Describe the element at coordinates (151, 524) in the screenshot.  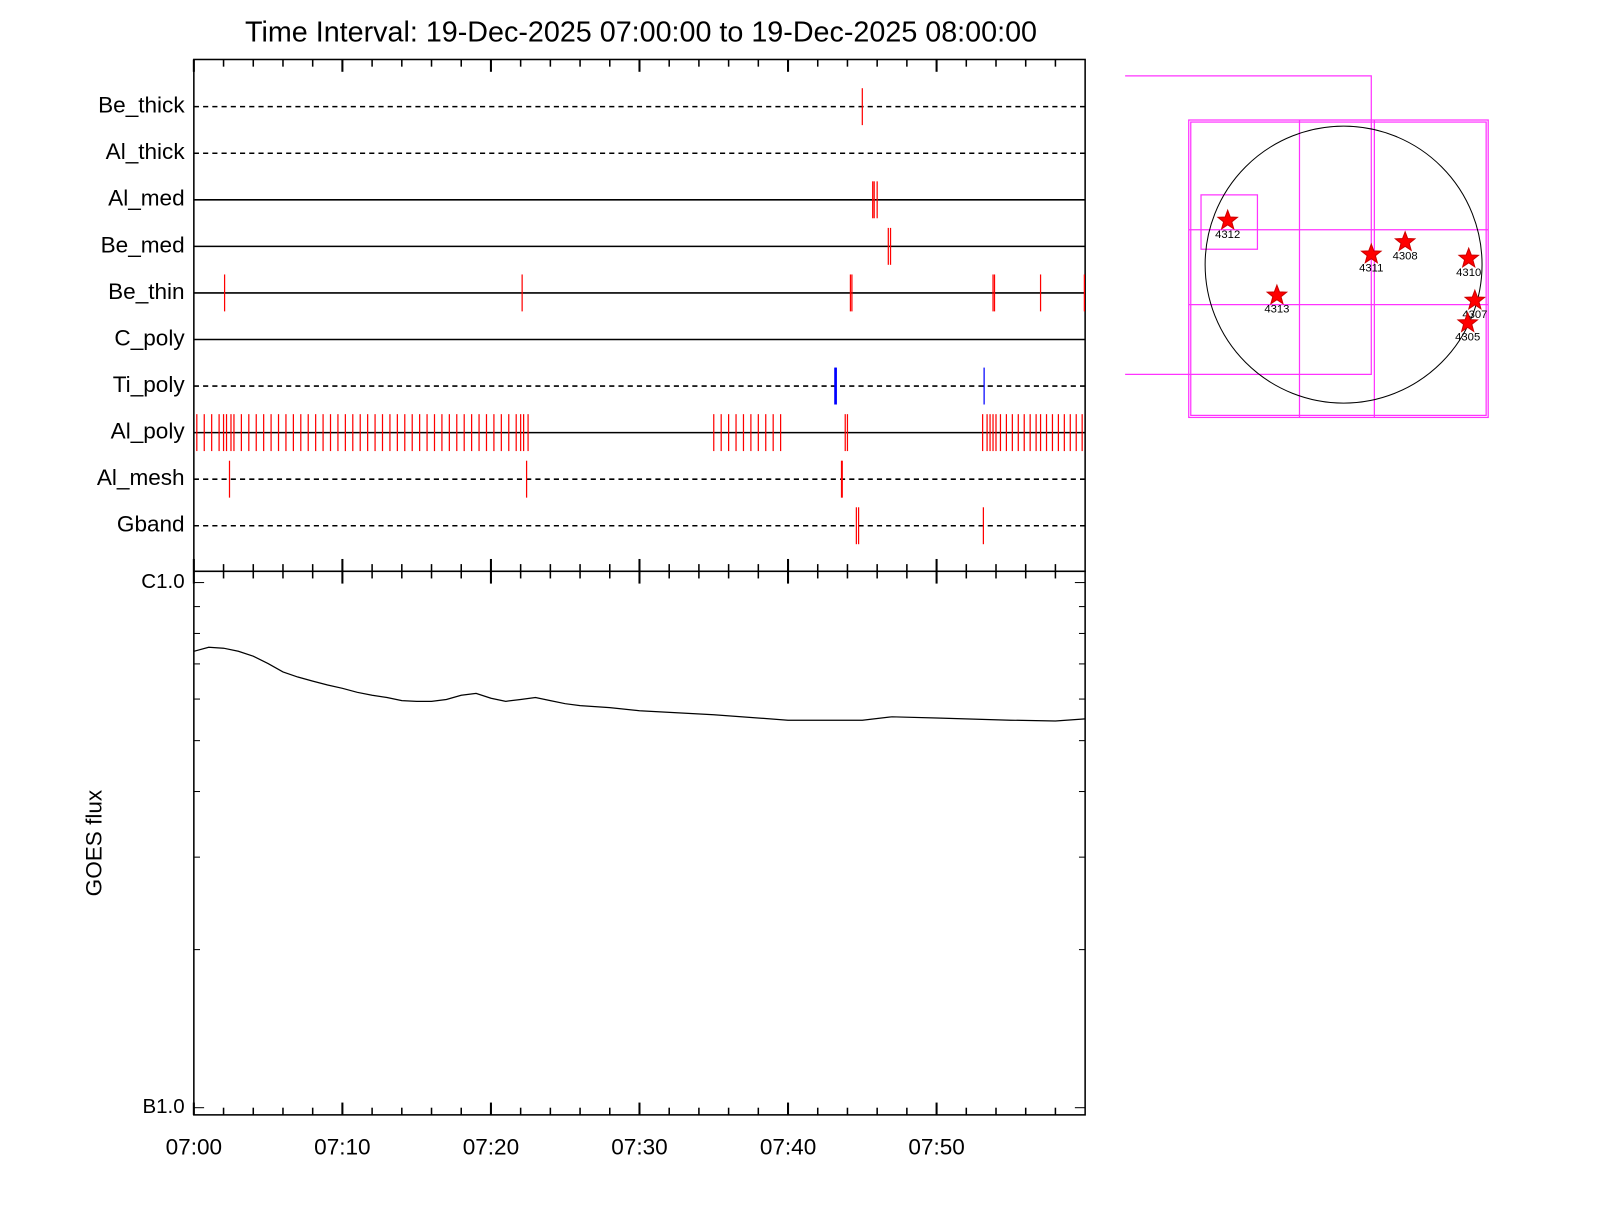
I see `filter-label: Gband` at that location.